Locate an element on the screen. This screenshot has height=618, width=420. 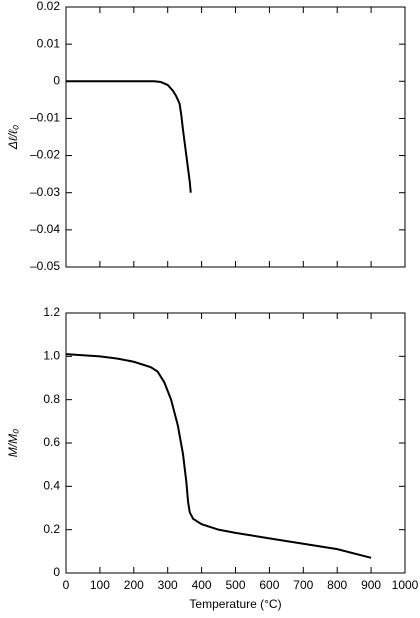
y-tick-label: –0.01 is located at coordinates (45, 118).